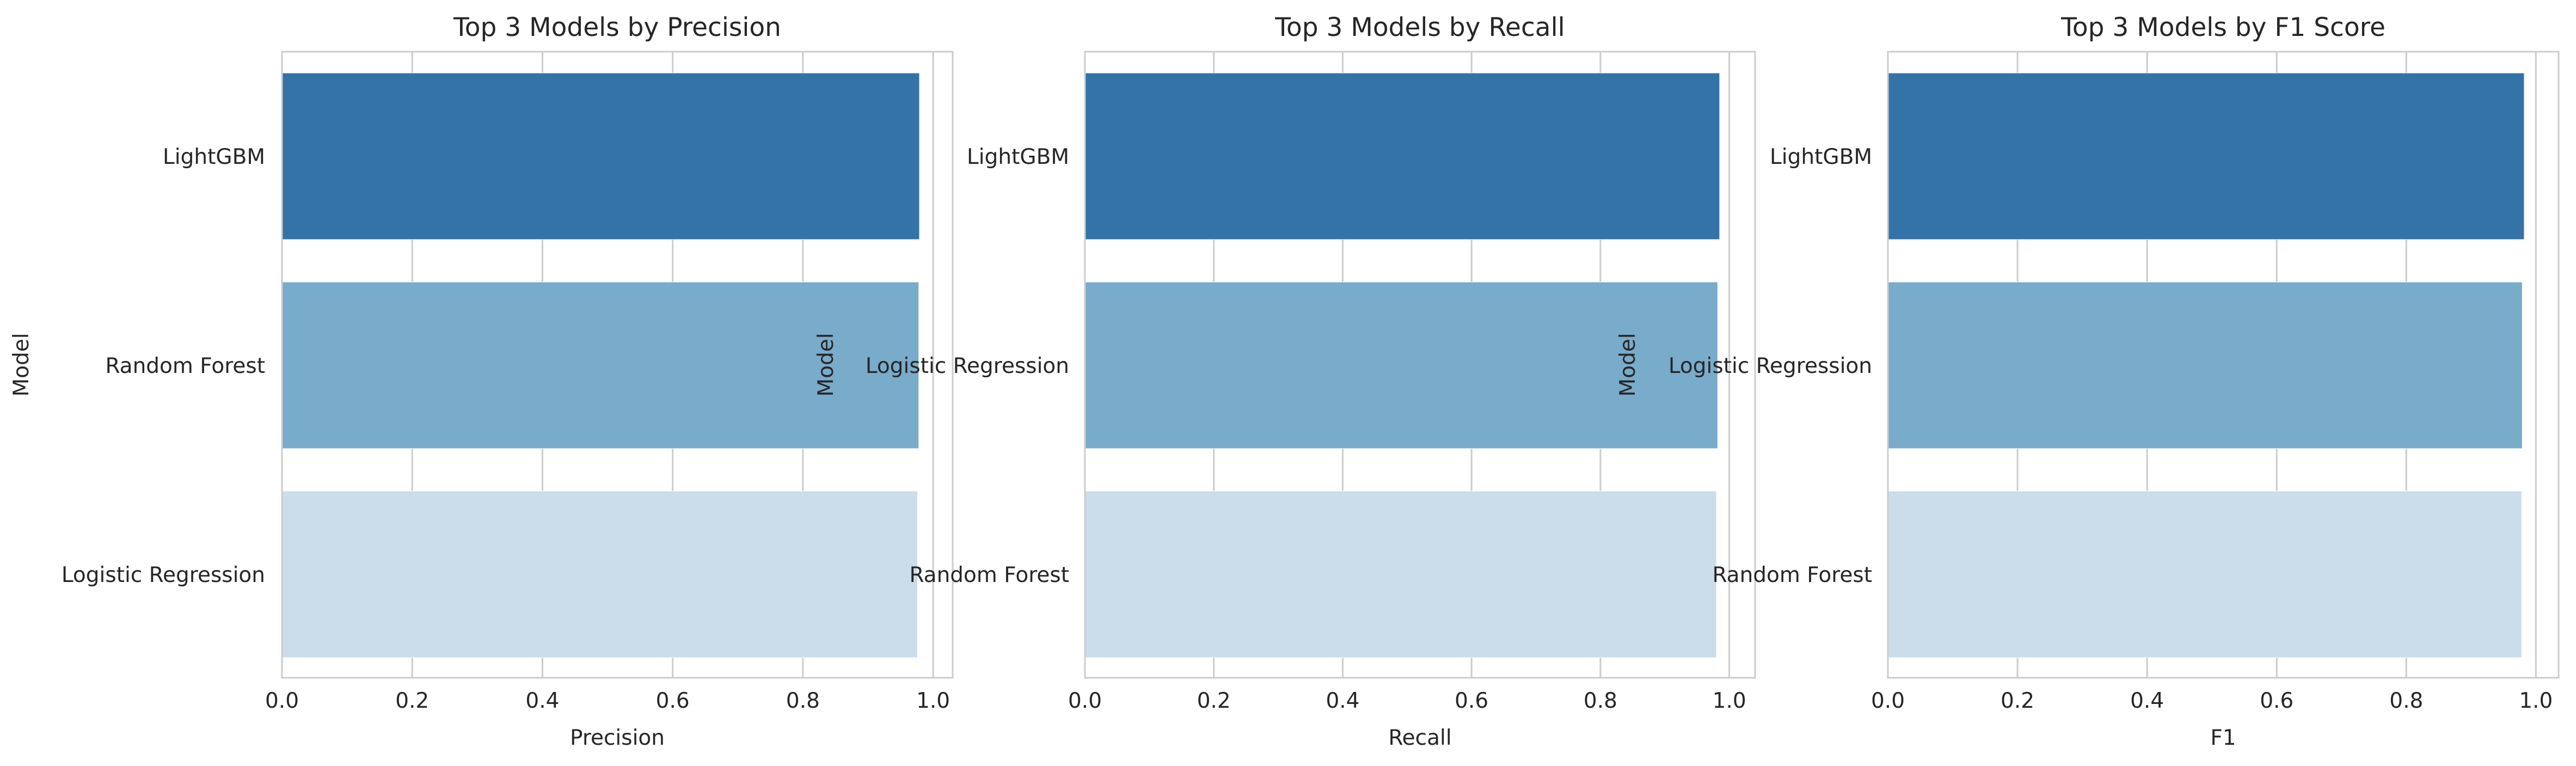  What do you see at coordinates (1419, 27) in the screenshot?
I see `chart-title: Top 3 Models by Recall` at bounding box center [1419, 27].